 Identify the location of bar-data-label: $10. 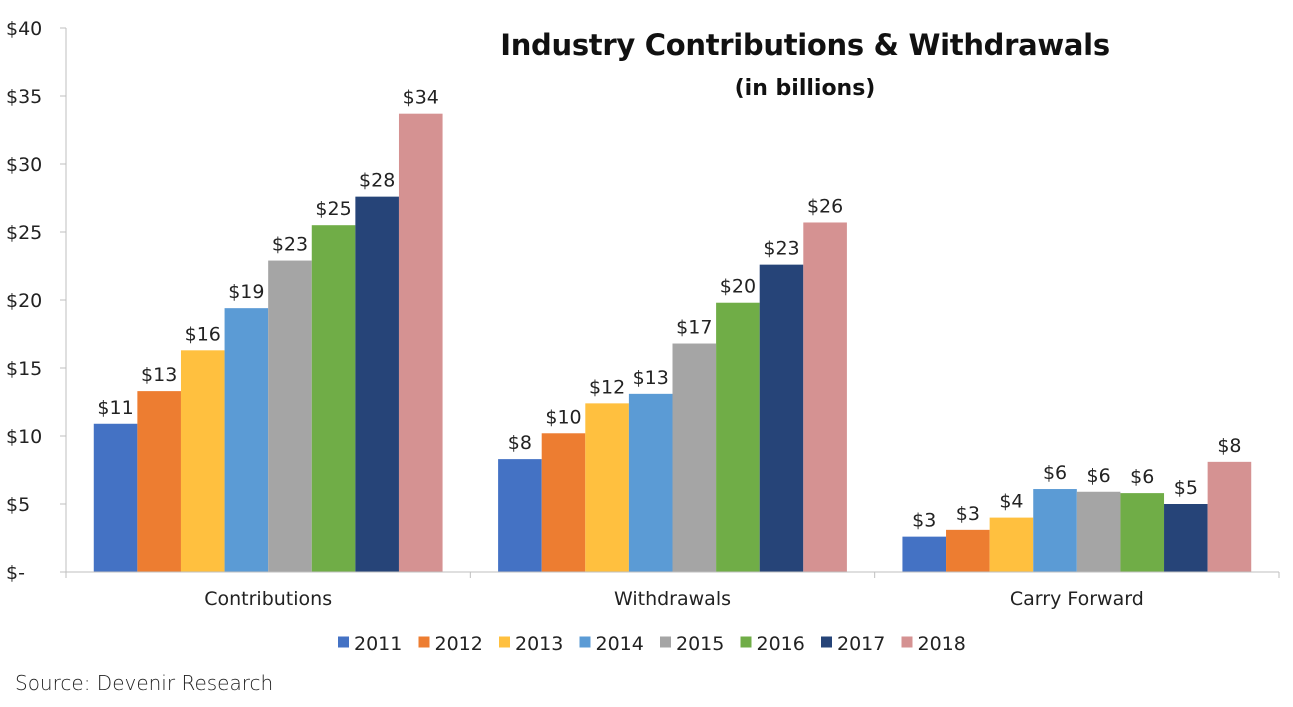
(563, 417).